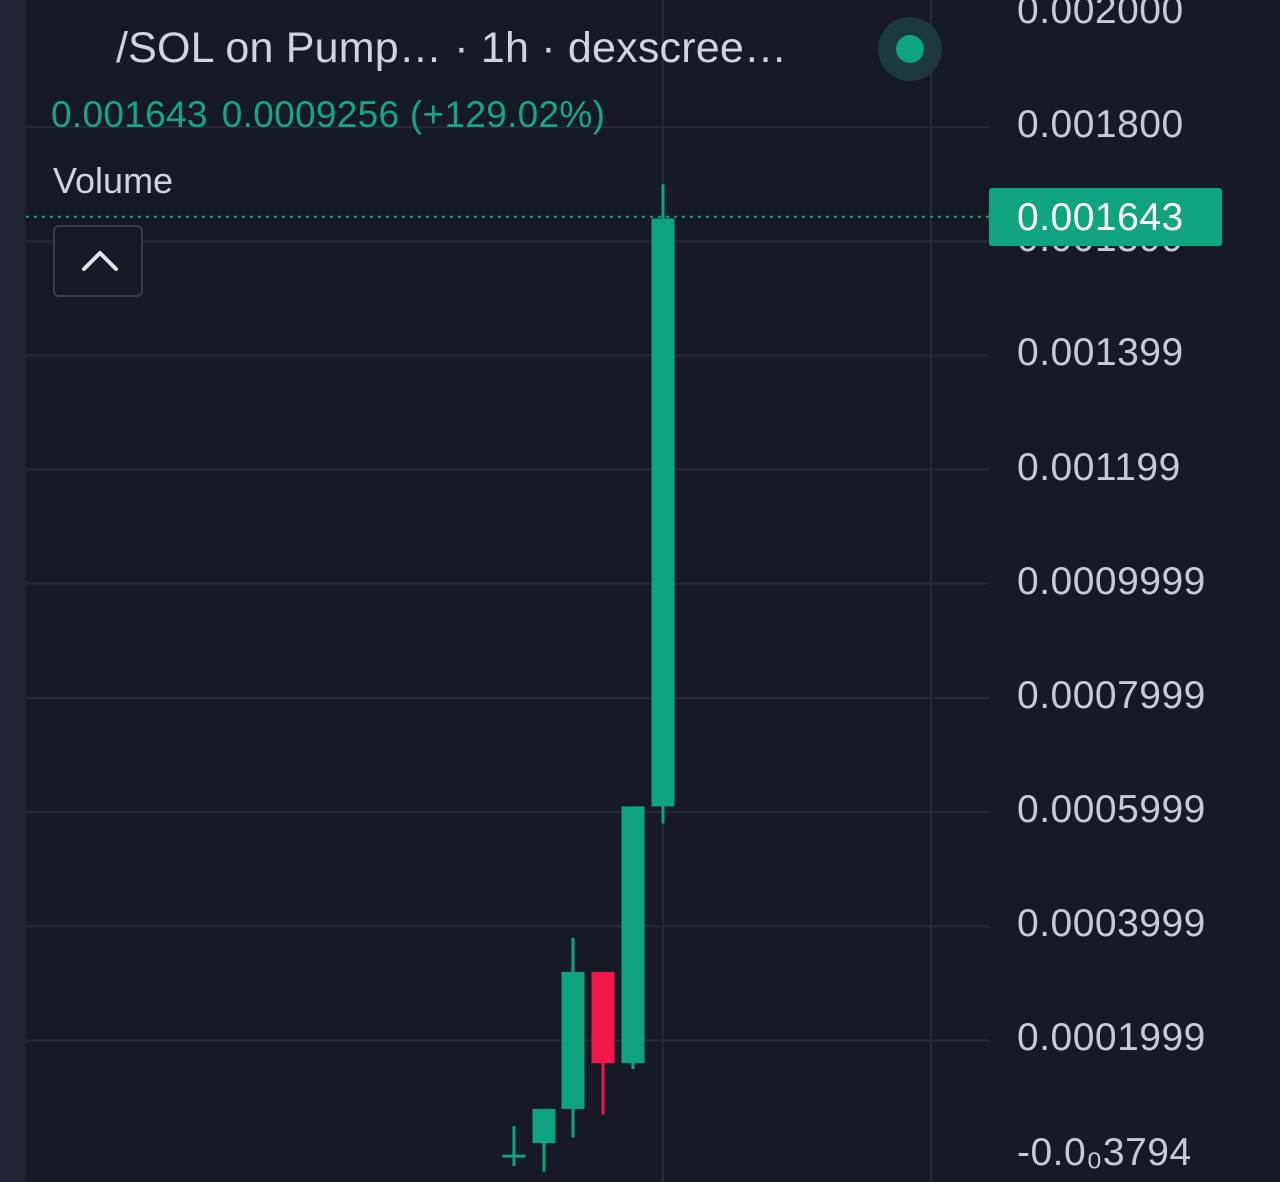 The height and width of the screenshot is (1182, 1280). I want to click on y-tick-label: 0.002000, so click(1100, 16).